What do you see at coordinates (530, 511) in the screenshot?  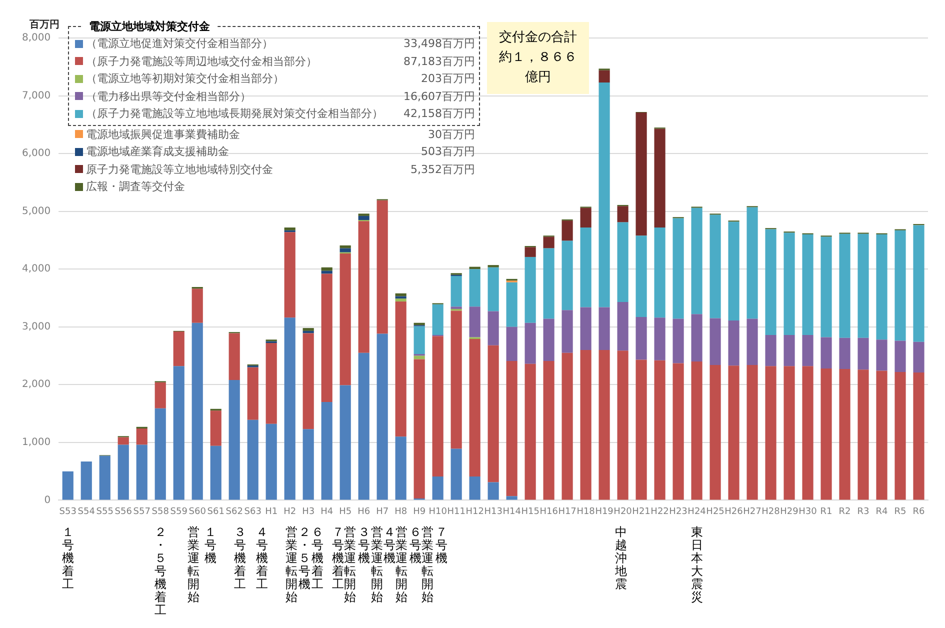 I see `x-tick-label: H15` at bounding box center [530, 511].